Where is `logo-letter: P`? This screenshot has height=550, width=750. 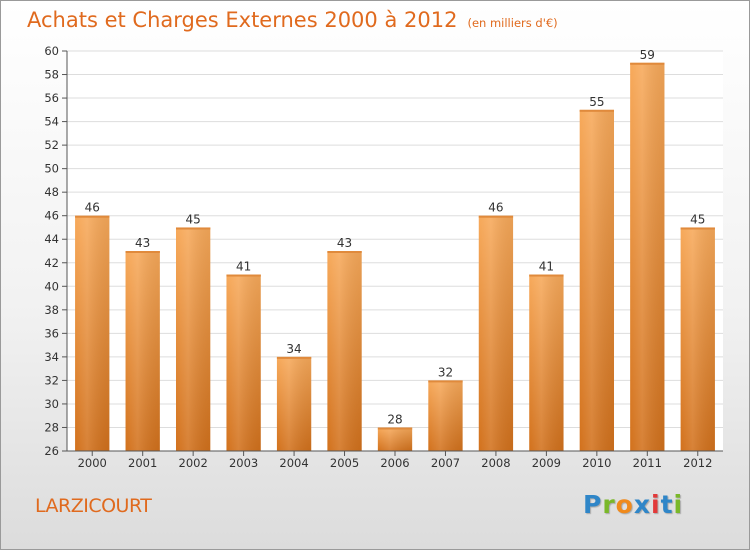
logo-letter: P is located at coordinates (593, 504).